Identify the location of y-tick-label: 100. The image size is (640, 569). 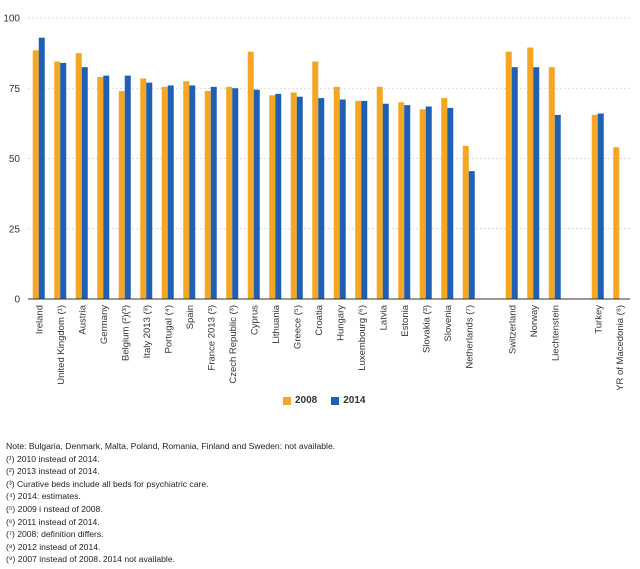
(11, 19).